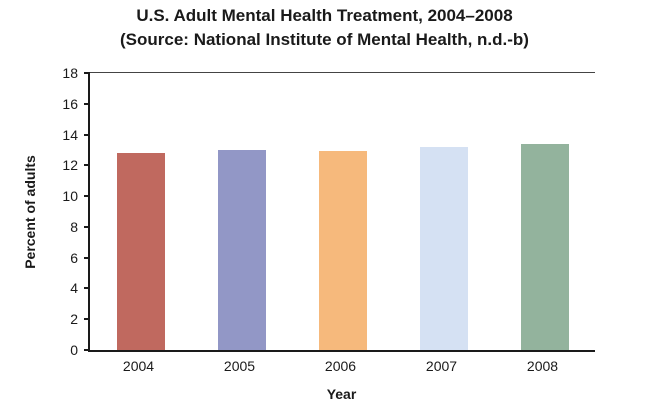 The width and height of the screenshot is (649, 411). What do you see at coordinates (241, 249) in the screenshot?
I see `bar-2005` at bounding box center [241, 249].